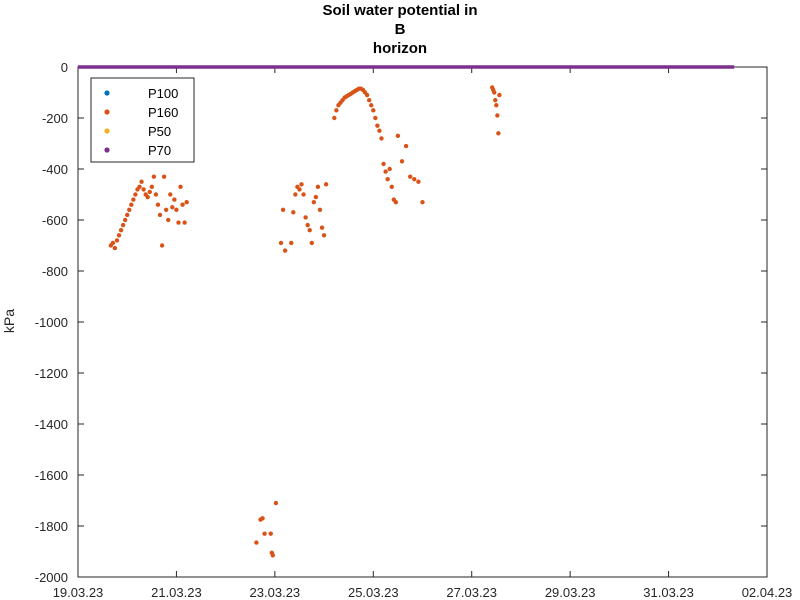  I want to click on legend-marker-p50, so click(107, 131).